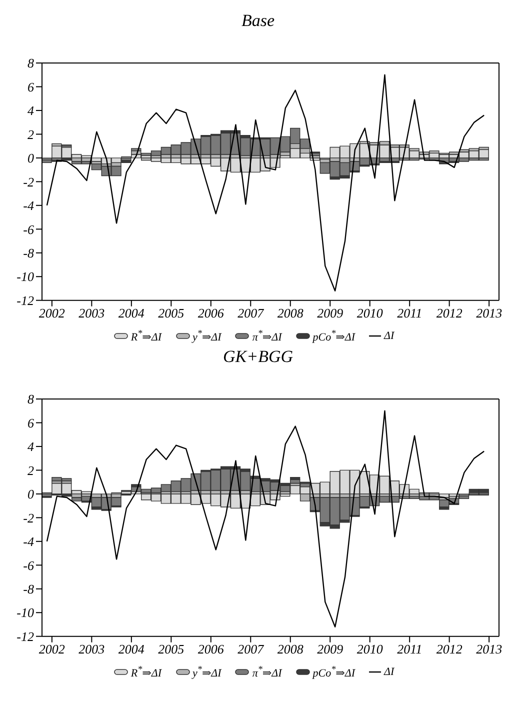  What do you see at coordinates (258, 21) in the screenshot?
I see `chart-title: Base` at bounding box center [258, 21].